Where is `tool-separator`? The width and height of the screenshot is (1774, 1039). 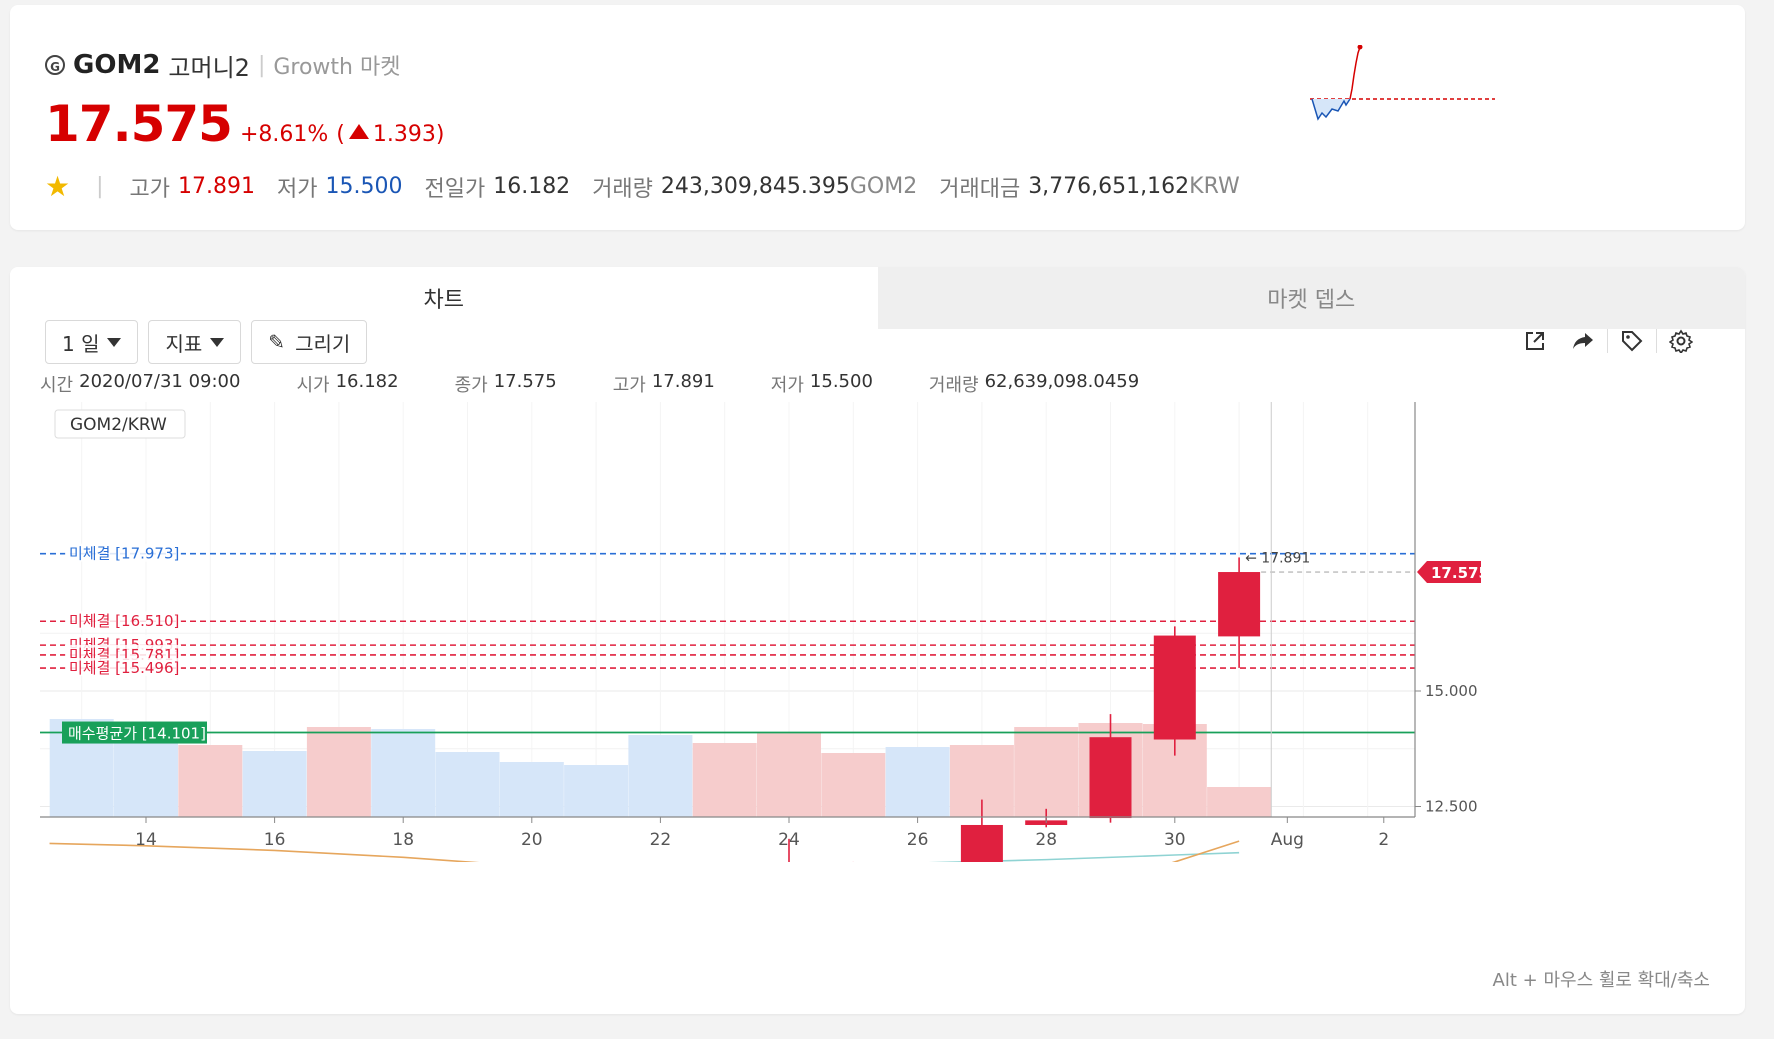
tool-separator is located at coordinates (1607, 341).